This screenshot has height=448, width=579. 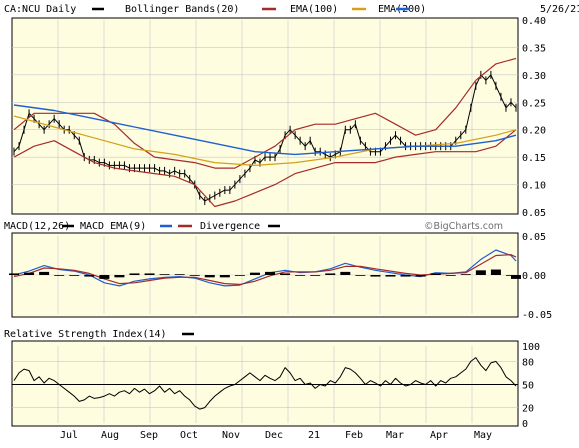 I want to click on y-tick-label: 0.00, so click(x=534, y=276).